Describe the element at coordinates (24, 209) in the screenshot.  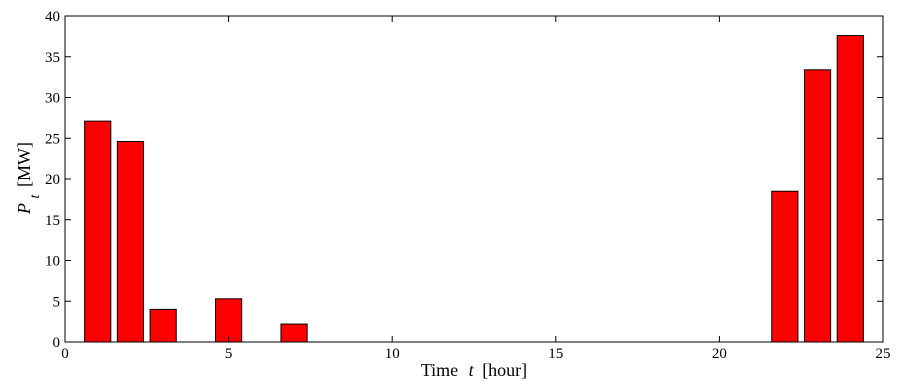
I see `y-axis-label-var: P` at that location.